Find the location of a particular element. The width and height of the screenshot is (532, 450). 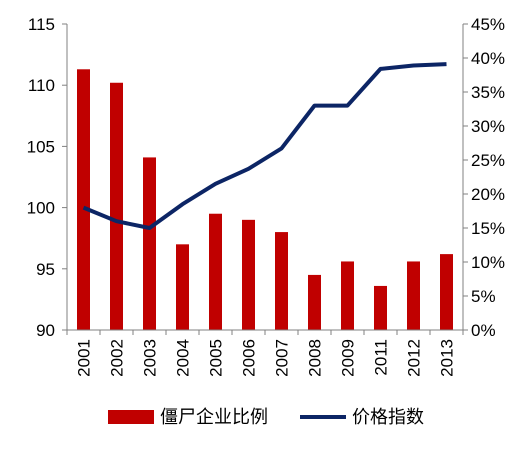

left-axis: 90 95 100 105 110 115 is located at coordinates (47, 177).